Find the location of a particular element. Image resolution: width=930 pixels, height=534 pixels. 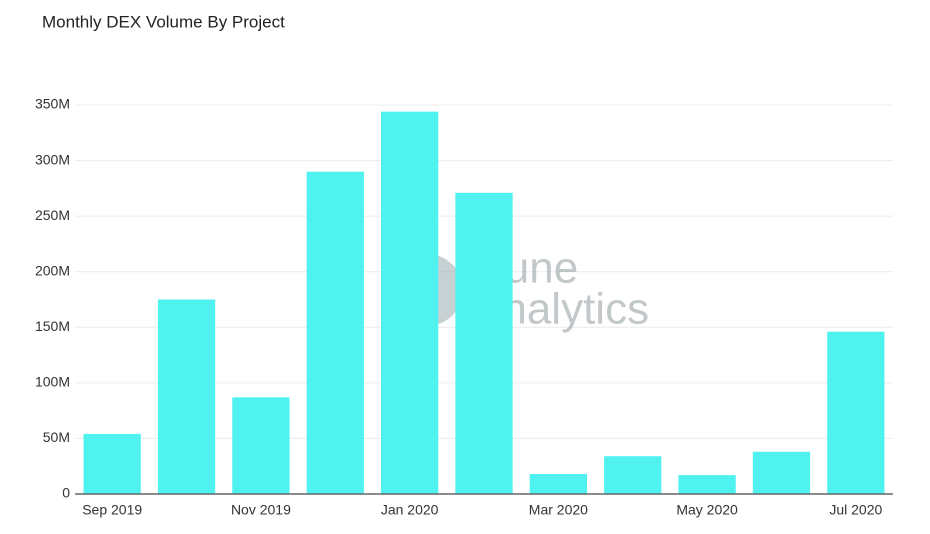

x-tick-label: Sep 2019 is located at coordinates (112, 510).